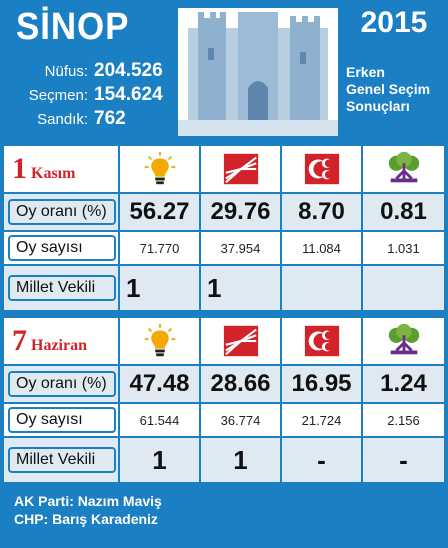  What do you see at coordinates (160, 420) in the screenshot?
I see `vote-count-akp: 61.544` at bounding box center [160, 420].